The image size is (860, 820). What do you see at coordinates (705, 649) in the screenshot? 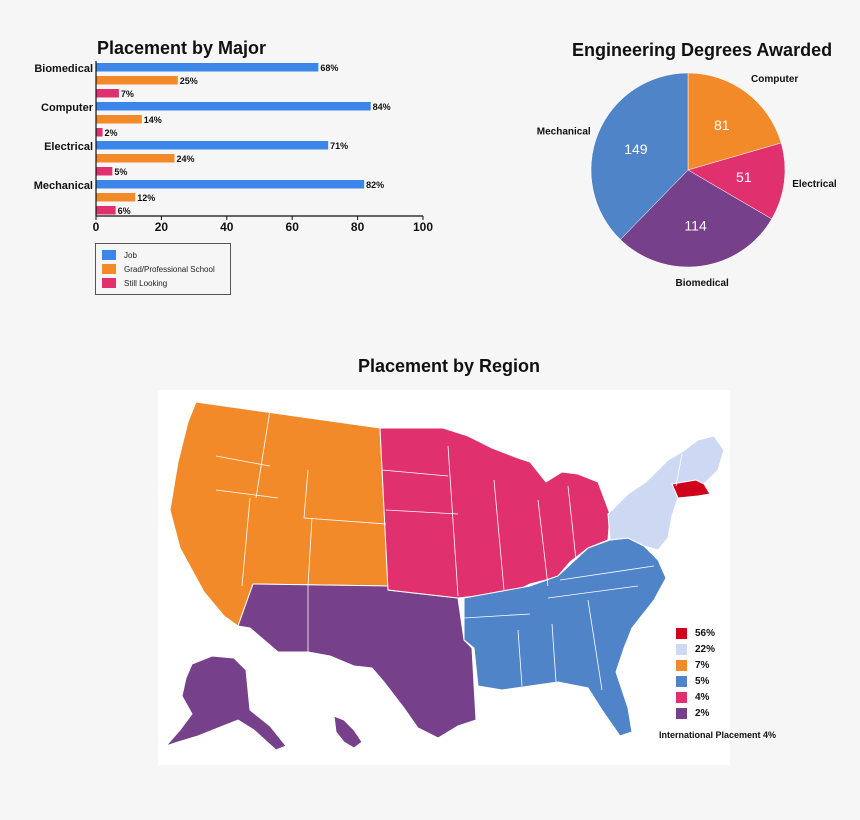
I see `legend-label: 22%` at bounding box center [705, 649].